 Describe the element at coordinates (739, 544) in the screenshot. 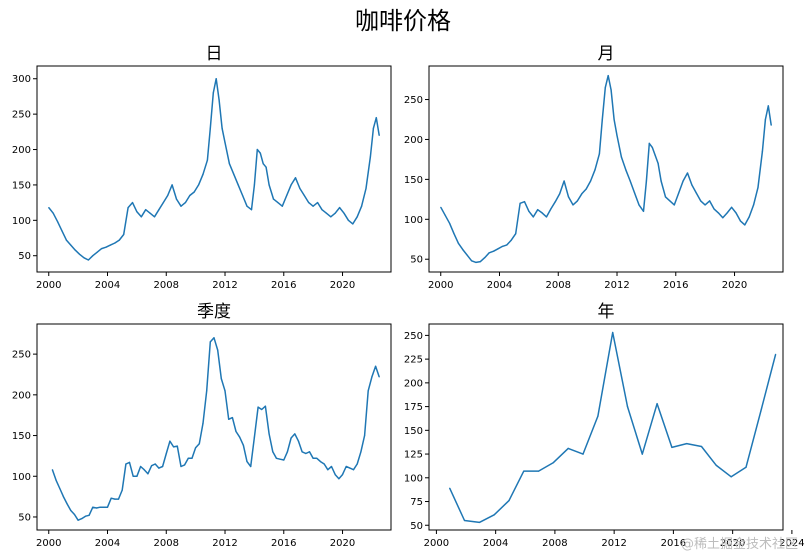

I see `watermark-text: @稀土掘金技术社区` at that location.